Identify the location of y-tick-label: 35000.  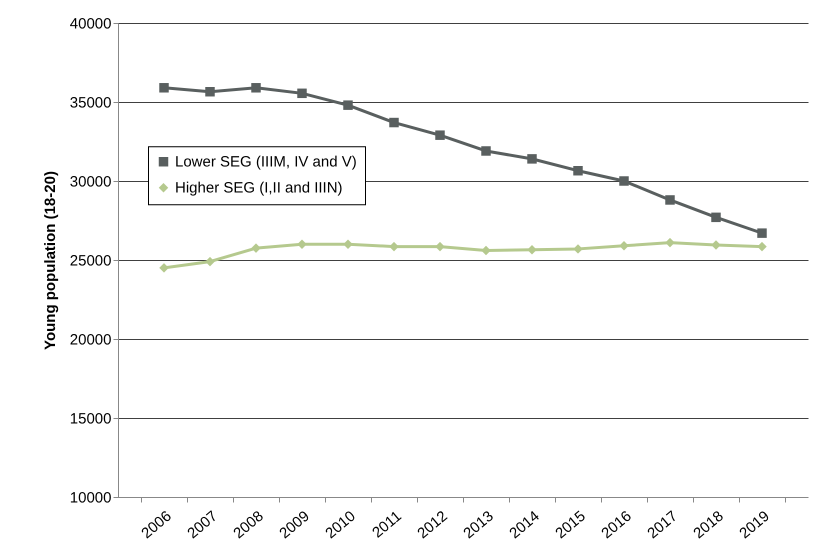
(91, 103).